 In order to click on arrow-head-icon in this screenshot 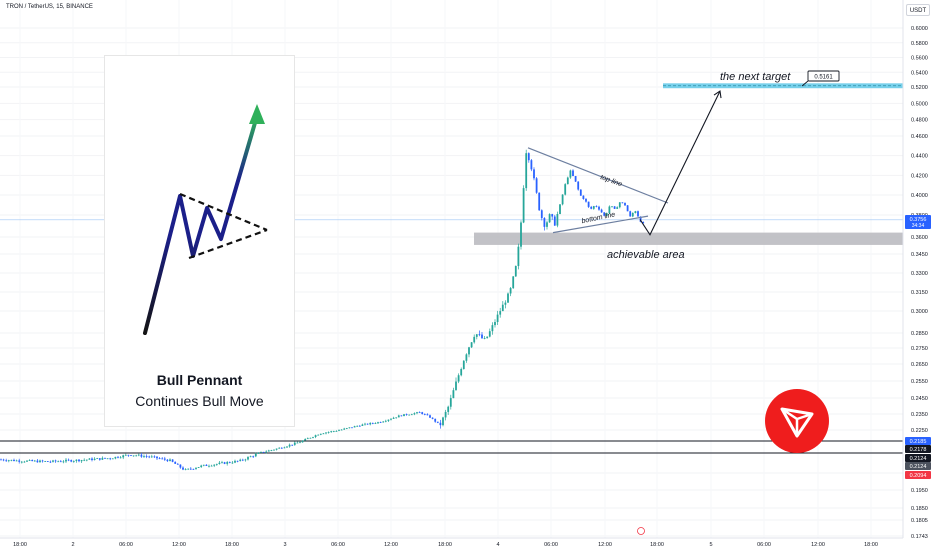, I will do `click(257, 114)`.